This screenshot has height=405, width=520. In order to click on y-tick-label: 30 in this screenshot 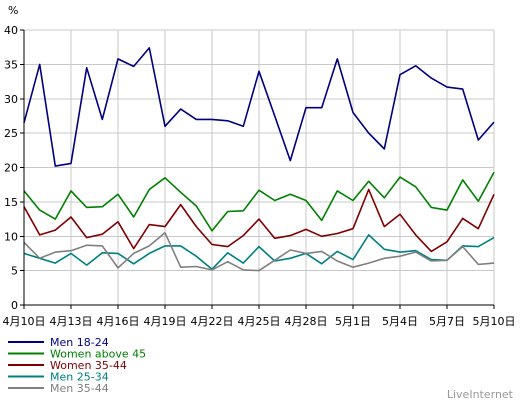, I will do `click(11, 99)`.